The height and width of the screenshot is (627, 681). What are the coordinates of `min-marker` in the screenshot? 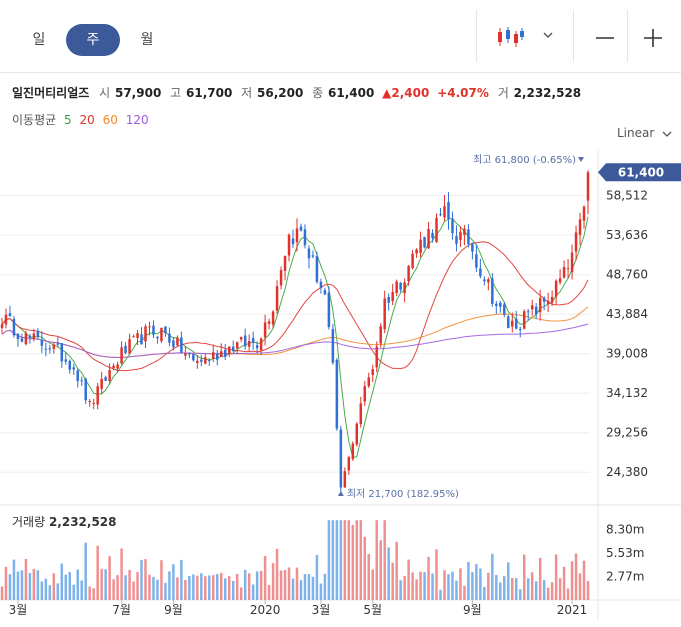 It's located at (340, 493).